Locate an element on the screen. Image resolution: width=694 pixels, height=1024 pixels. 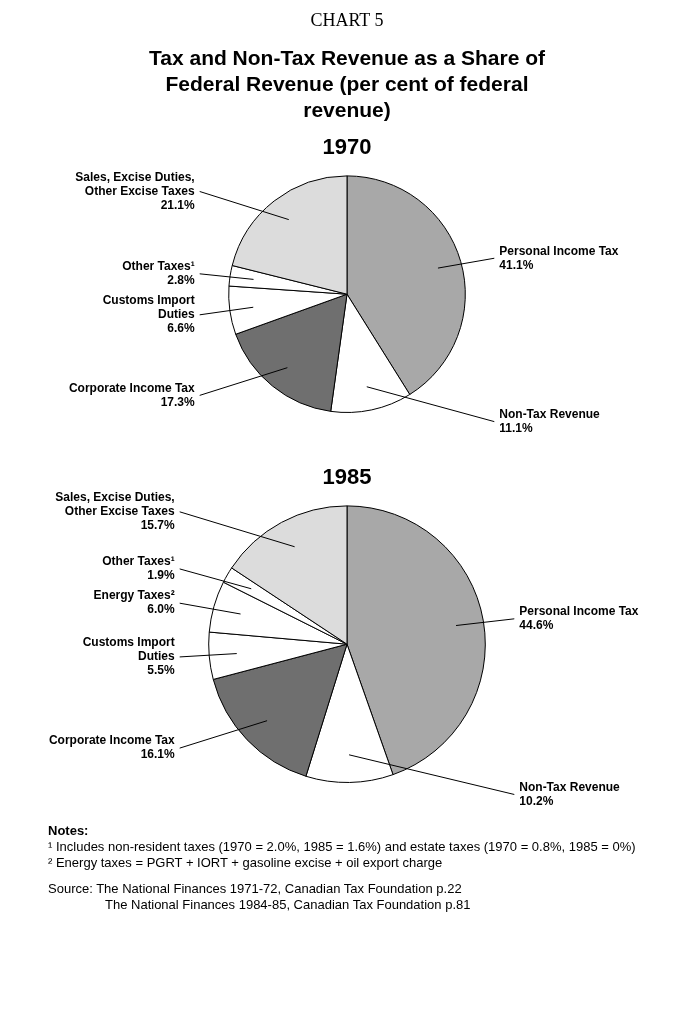
text: Notes: is located at coordinates (69, 831).